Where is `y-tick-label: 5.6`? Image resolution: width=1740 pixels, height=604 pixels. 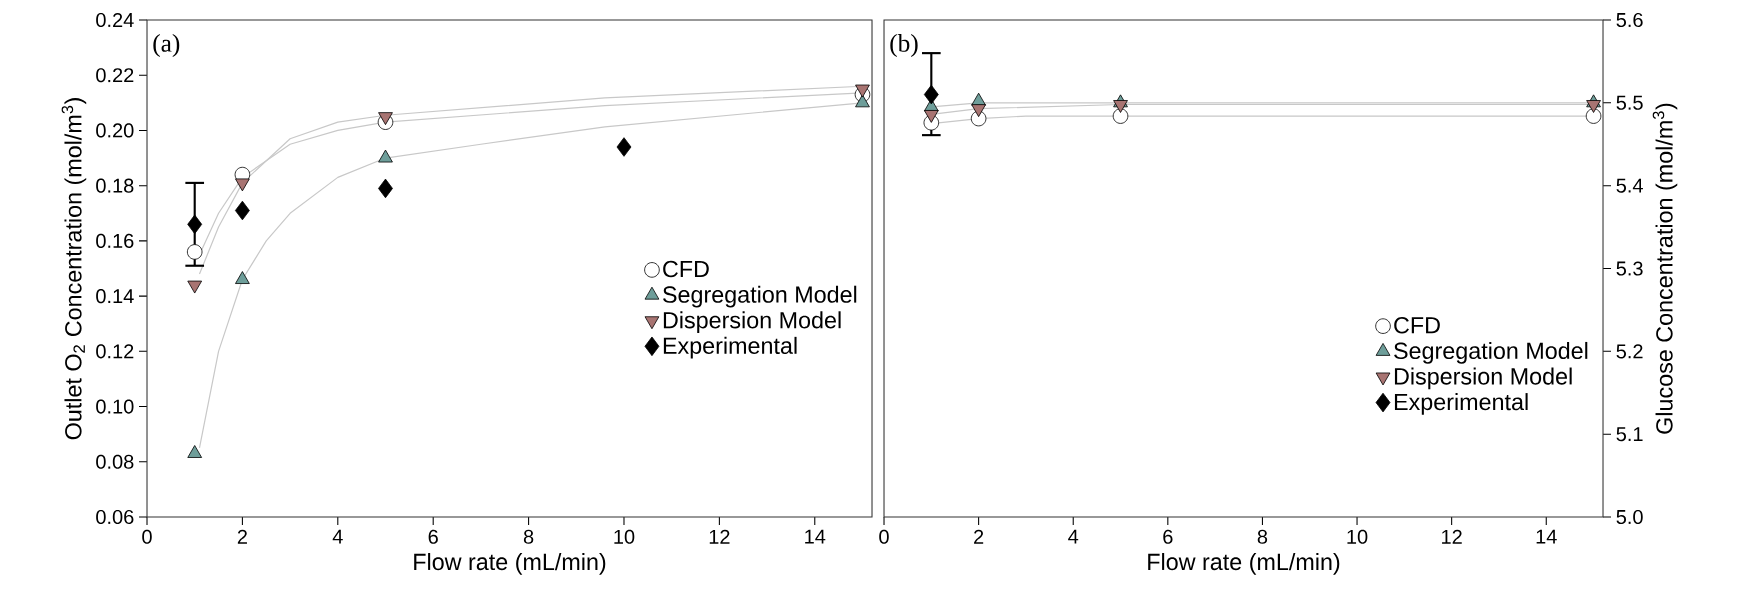 y-tick-label: 5.6 is located at coordinates (1629, 20).